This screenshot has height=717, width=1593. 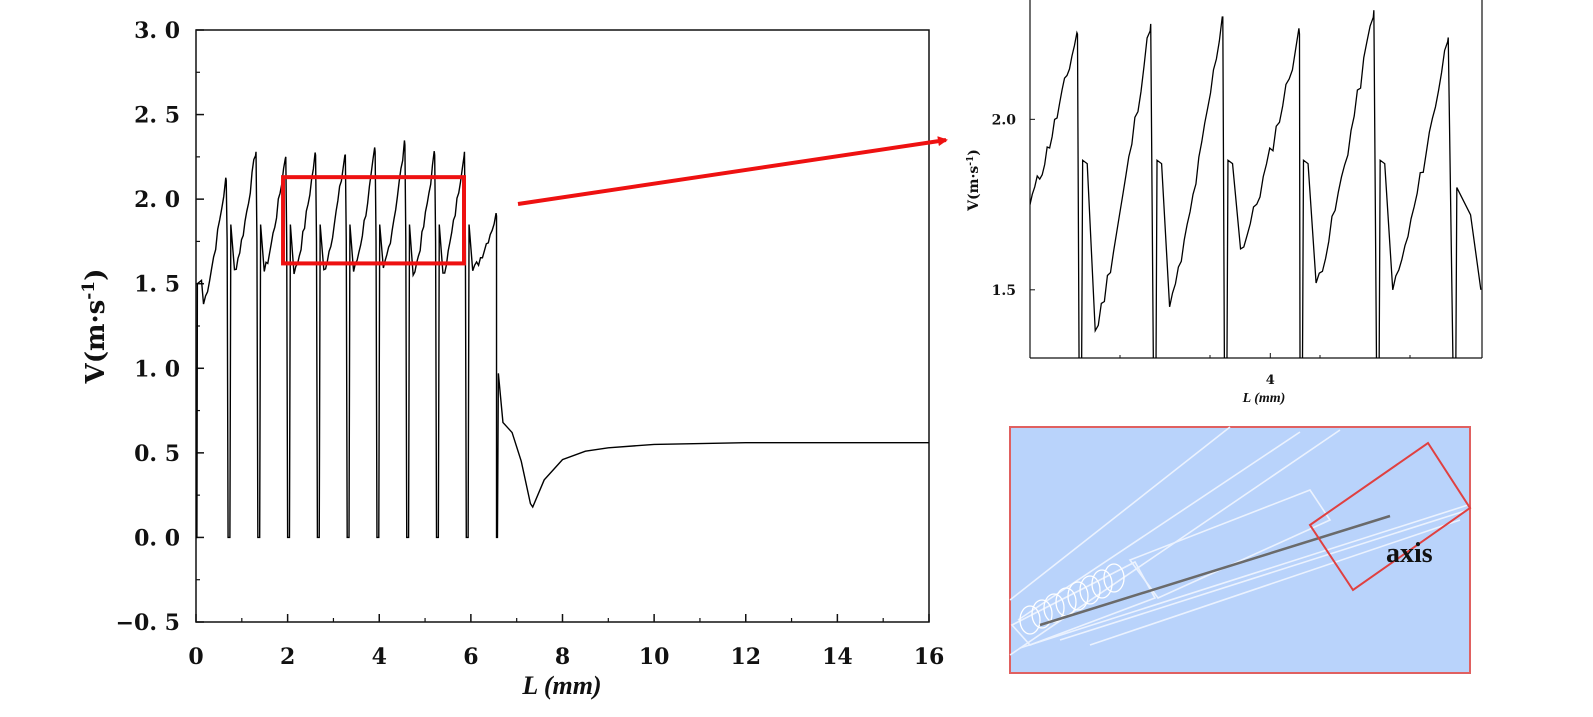 I want to click on main-y-axis-label: V(m·s-1), so click(x=95, y=327).